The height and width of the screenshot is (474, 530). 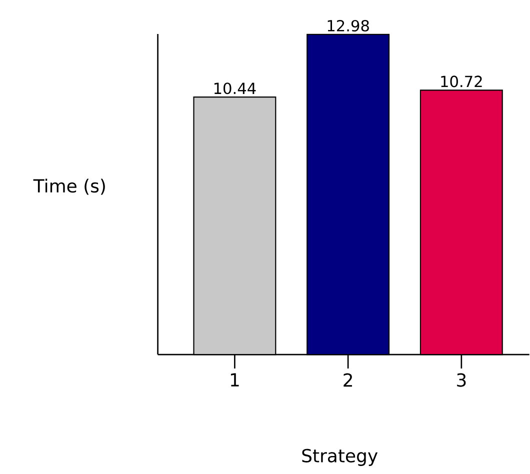 I want to click on data-label: 10.44, so click(x=235, y=88).